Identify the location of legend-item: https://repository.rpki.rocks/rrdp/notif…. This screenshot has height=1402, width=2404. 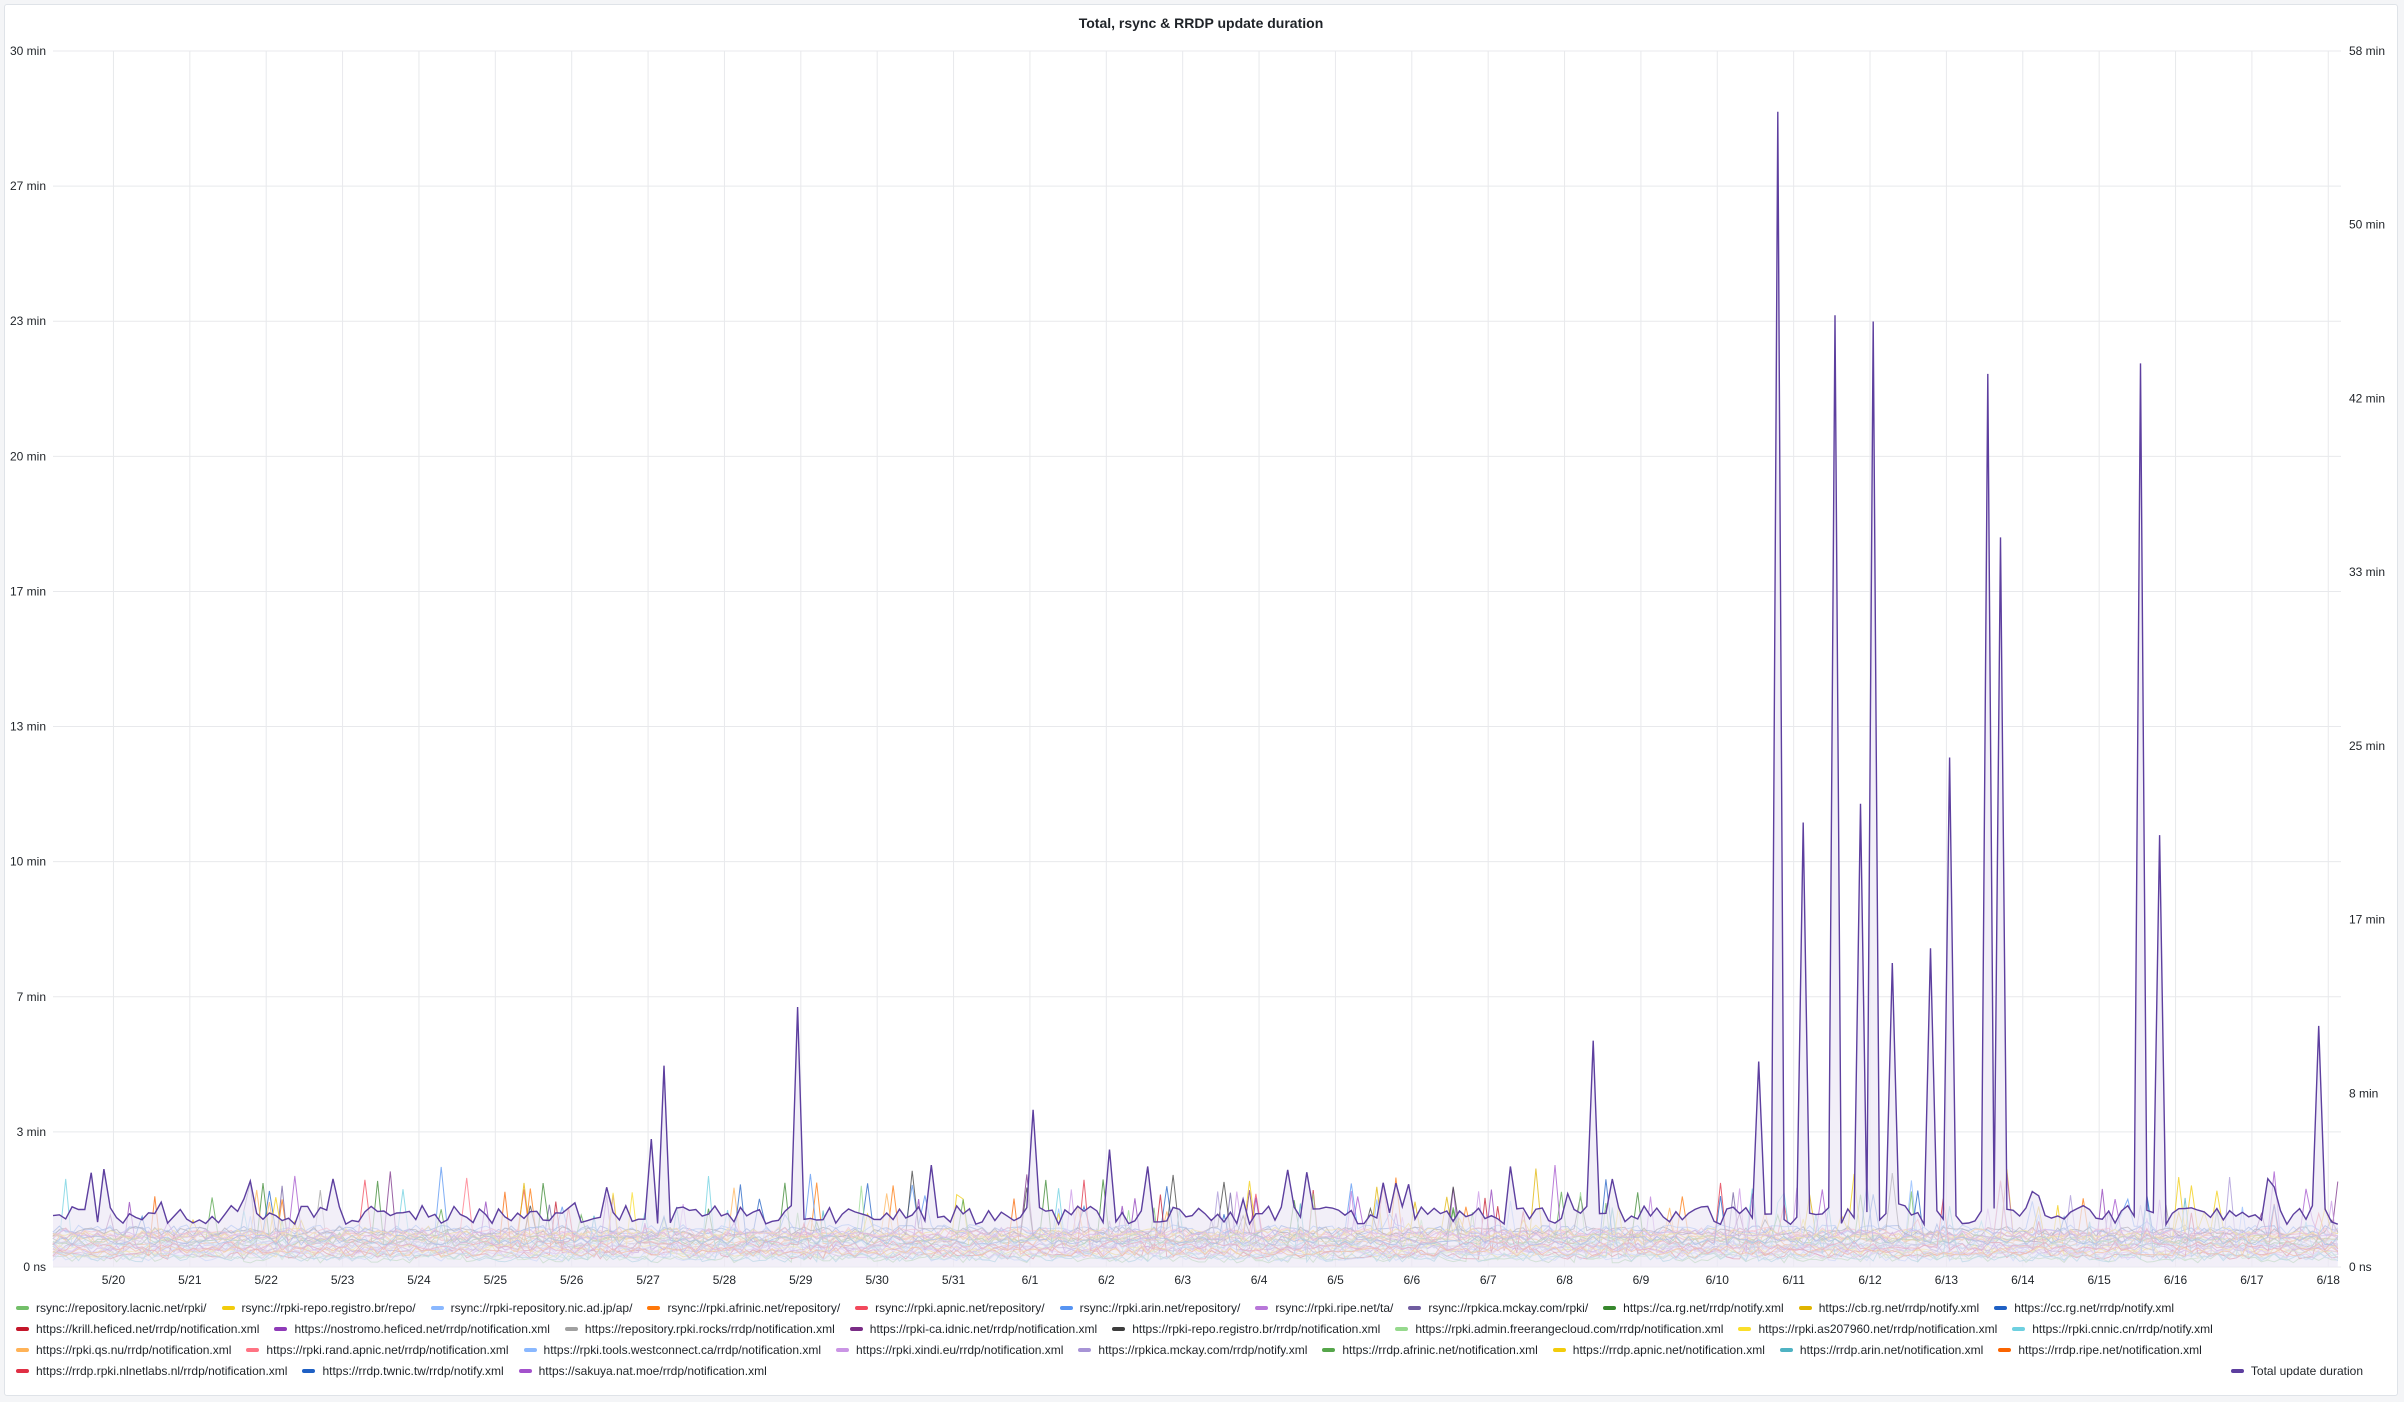
(699, 1328).